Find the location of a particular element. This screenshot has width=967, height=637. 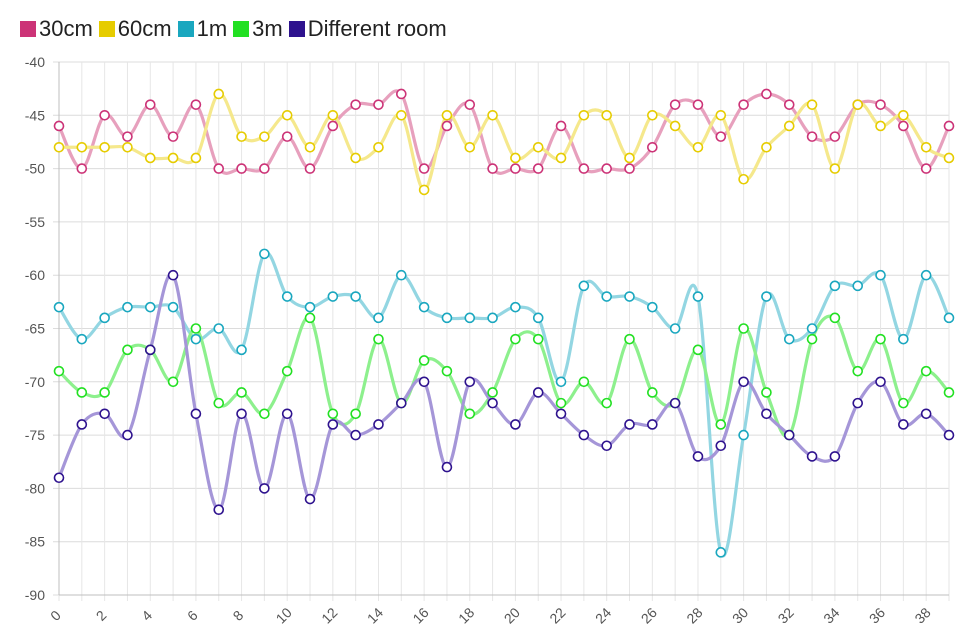

legend: 30cm 60cm 1m 3m Different room is located at coordinates (236, 29).